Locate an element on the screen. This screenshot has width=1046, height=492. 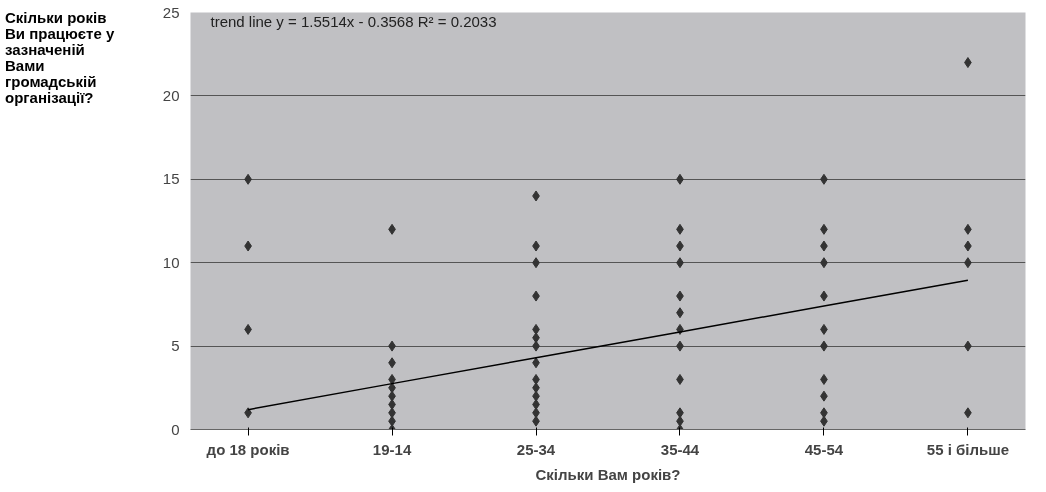
y-tick-label: 0 is located at coordinates (175, 429).